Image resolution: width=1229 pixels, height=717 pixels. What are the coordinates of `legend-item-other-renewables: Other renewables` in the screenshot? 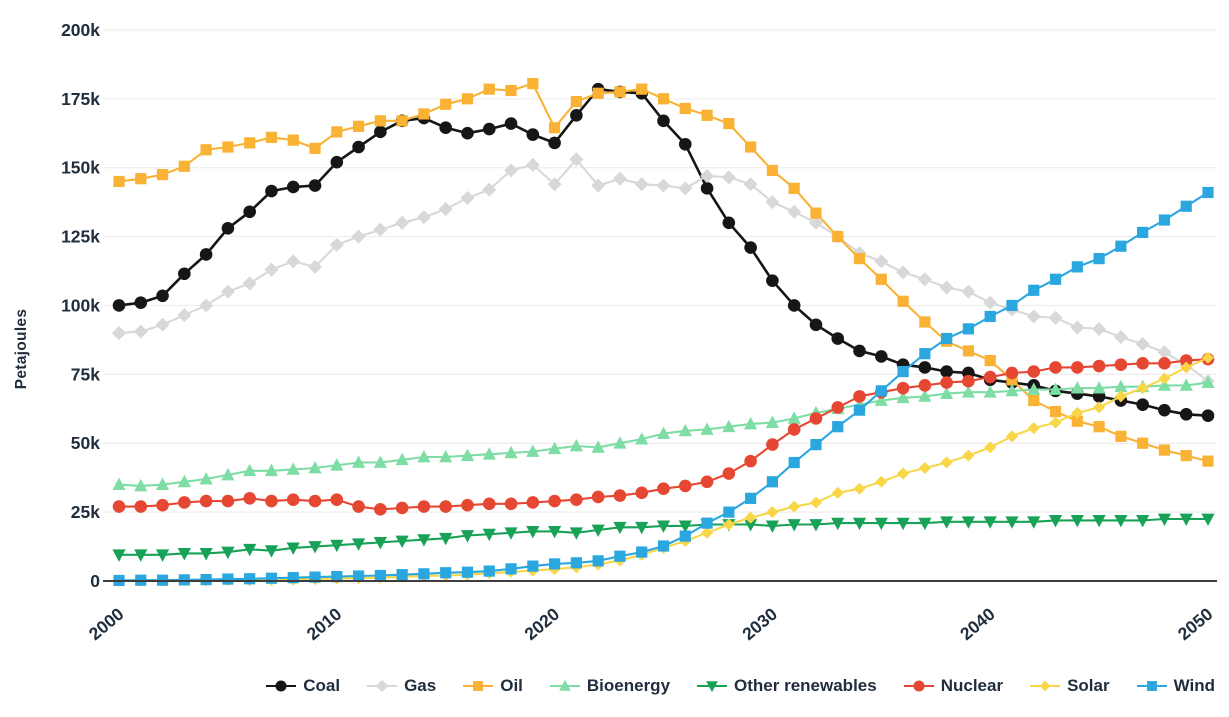 It's located at (787, 686).